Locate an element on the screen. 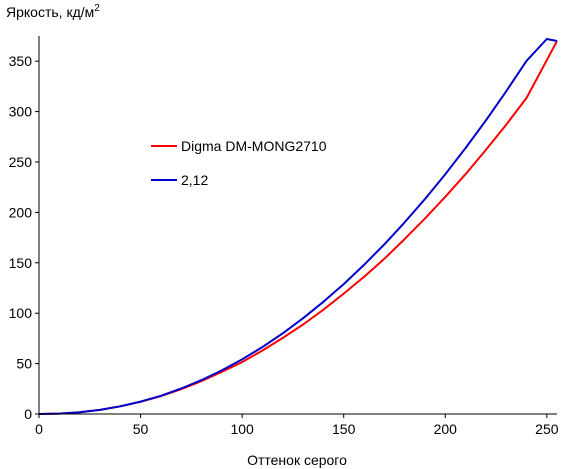 Image resolution: width=561 pixels, height=469 pixels. x-tick-label: 0 is located at coordinates (39, 429).